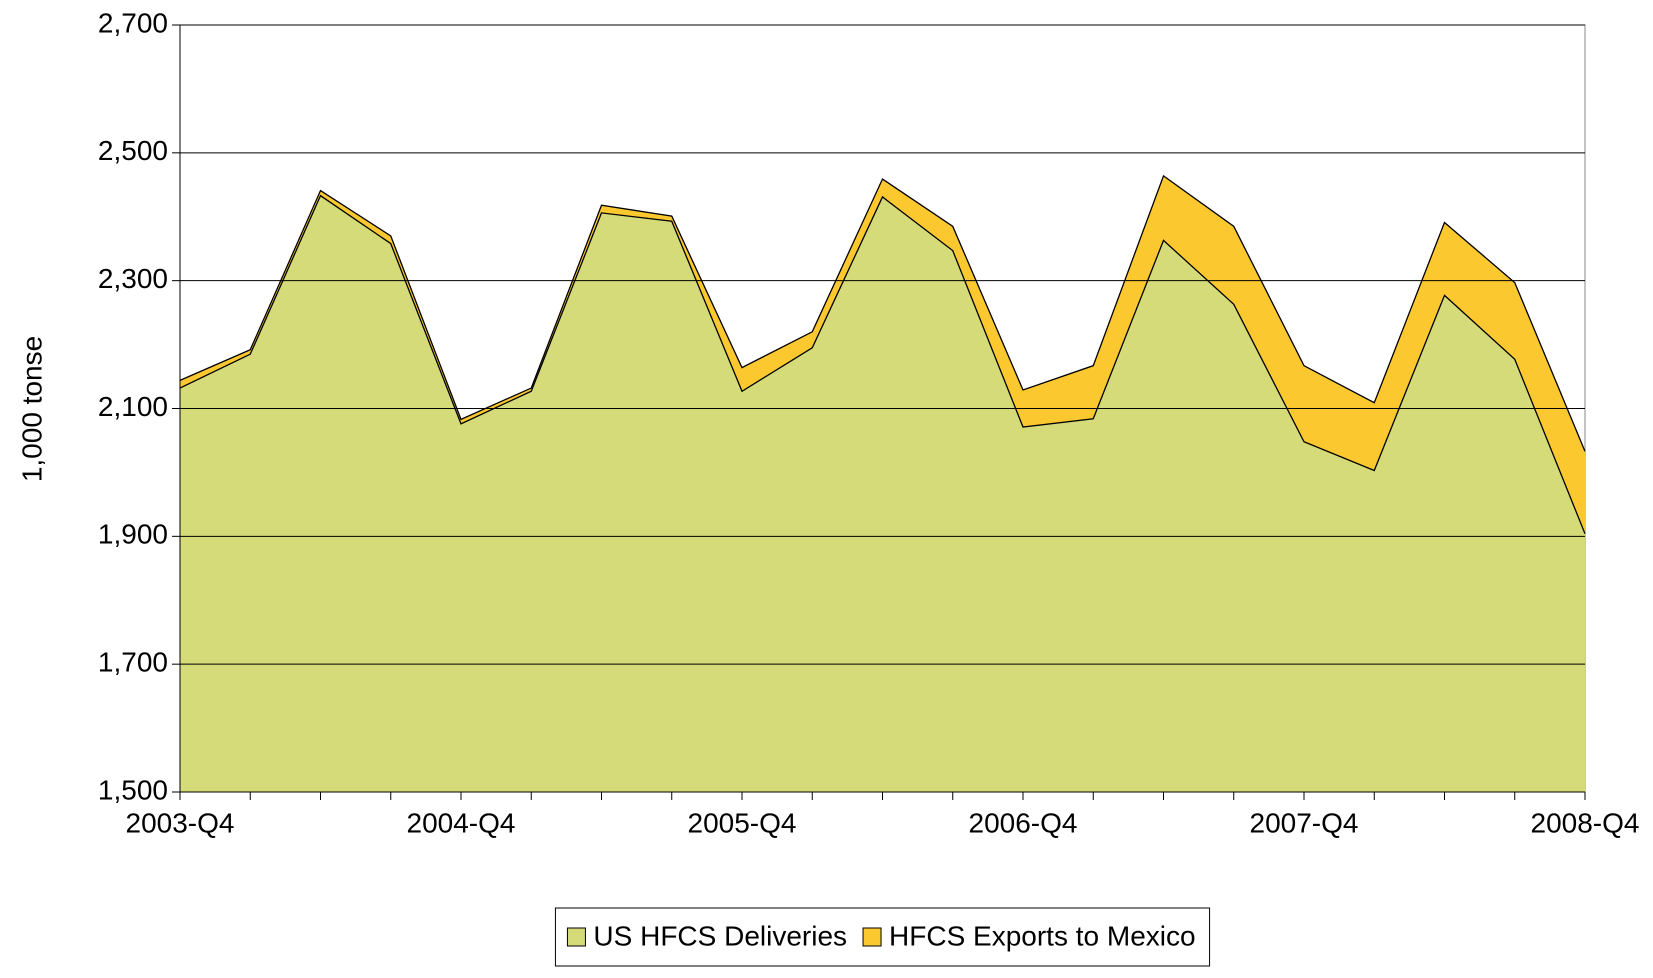  Describe the element at coordinates (133, 662) in the screenshot. I see `y-tick-label: 1,700` at that location.